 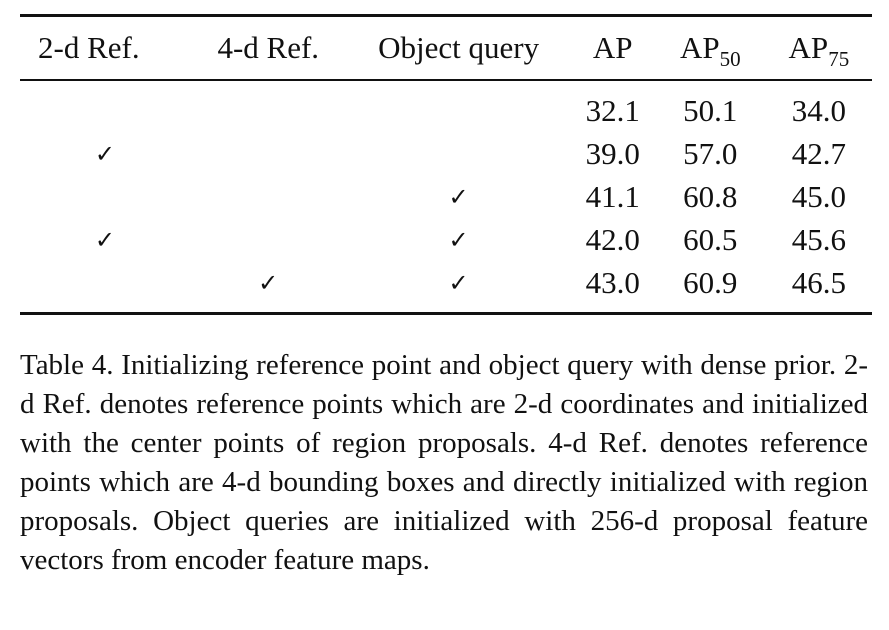 I want to click on header-object-query: Object query, so click(x=459, y=47).